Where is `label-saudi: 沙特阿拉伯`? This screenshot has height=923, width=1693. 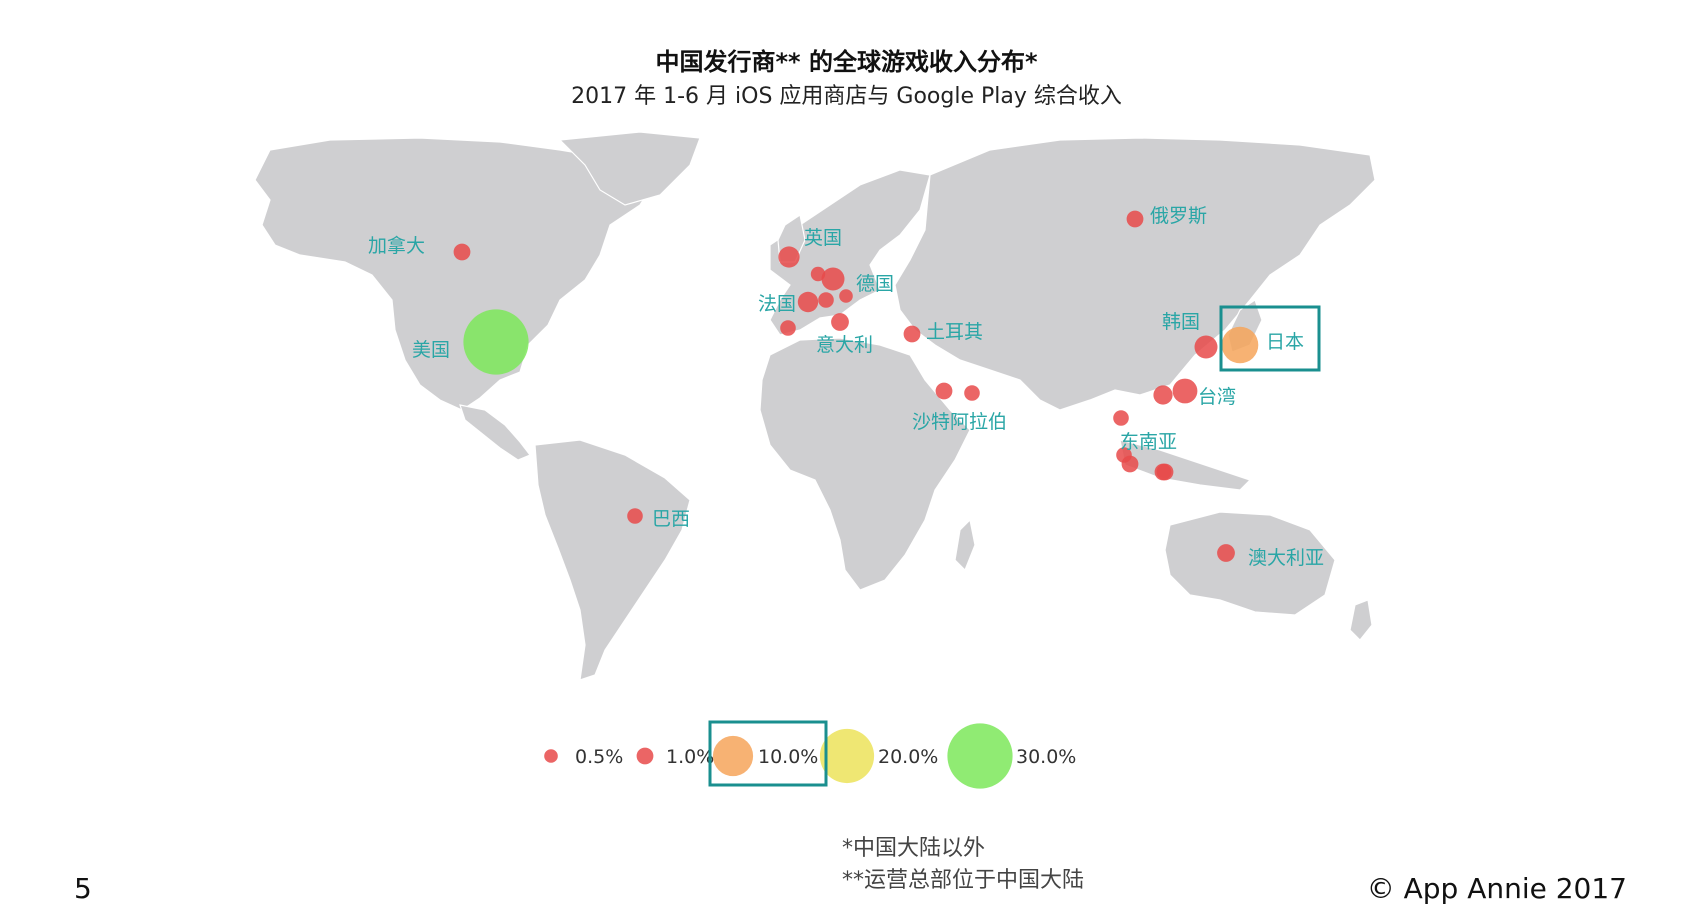 label-saudi: 沙特阿拉伯 is located at coordinates (959, 422).